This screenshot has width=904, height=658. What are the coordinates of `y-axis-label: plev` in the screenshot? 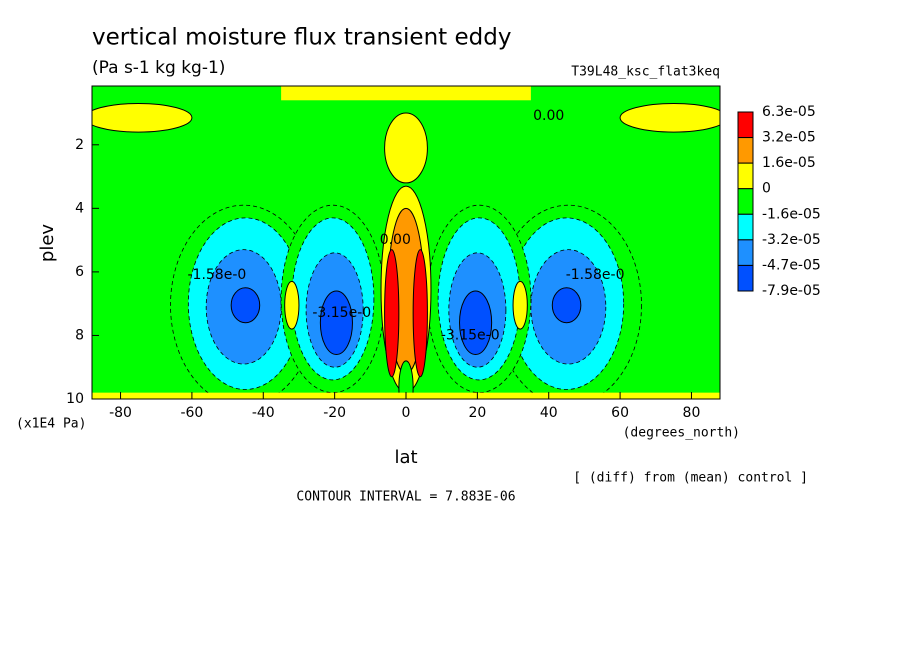 It's located at (47, 243).